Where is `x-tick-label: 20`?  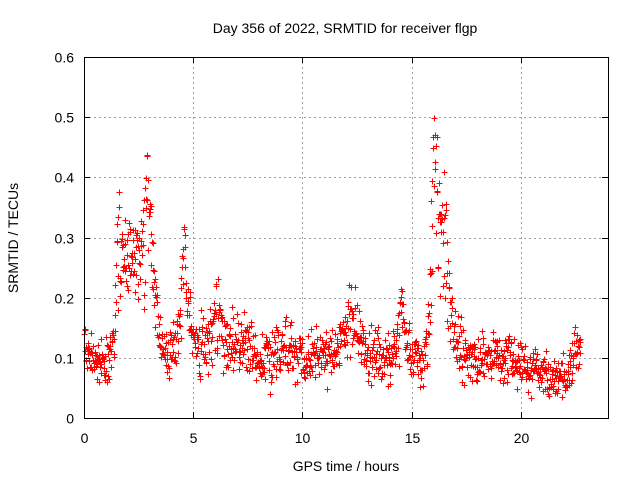 x-tick-label: 20 is located at coordinates (522, 438).